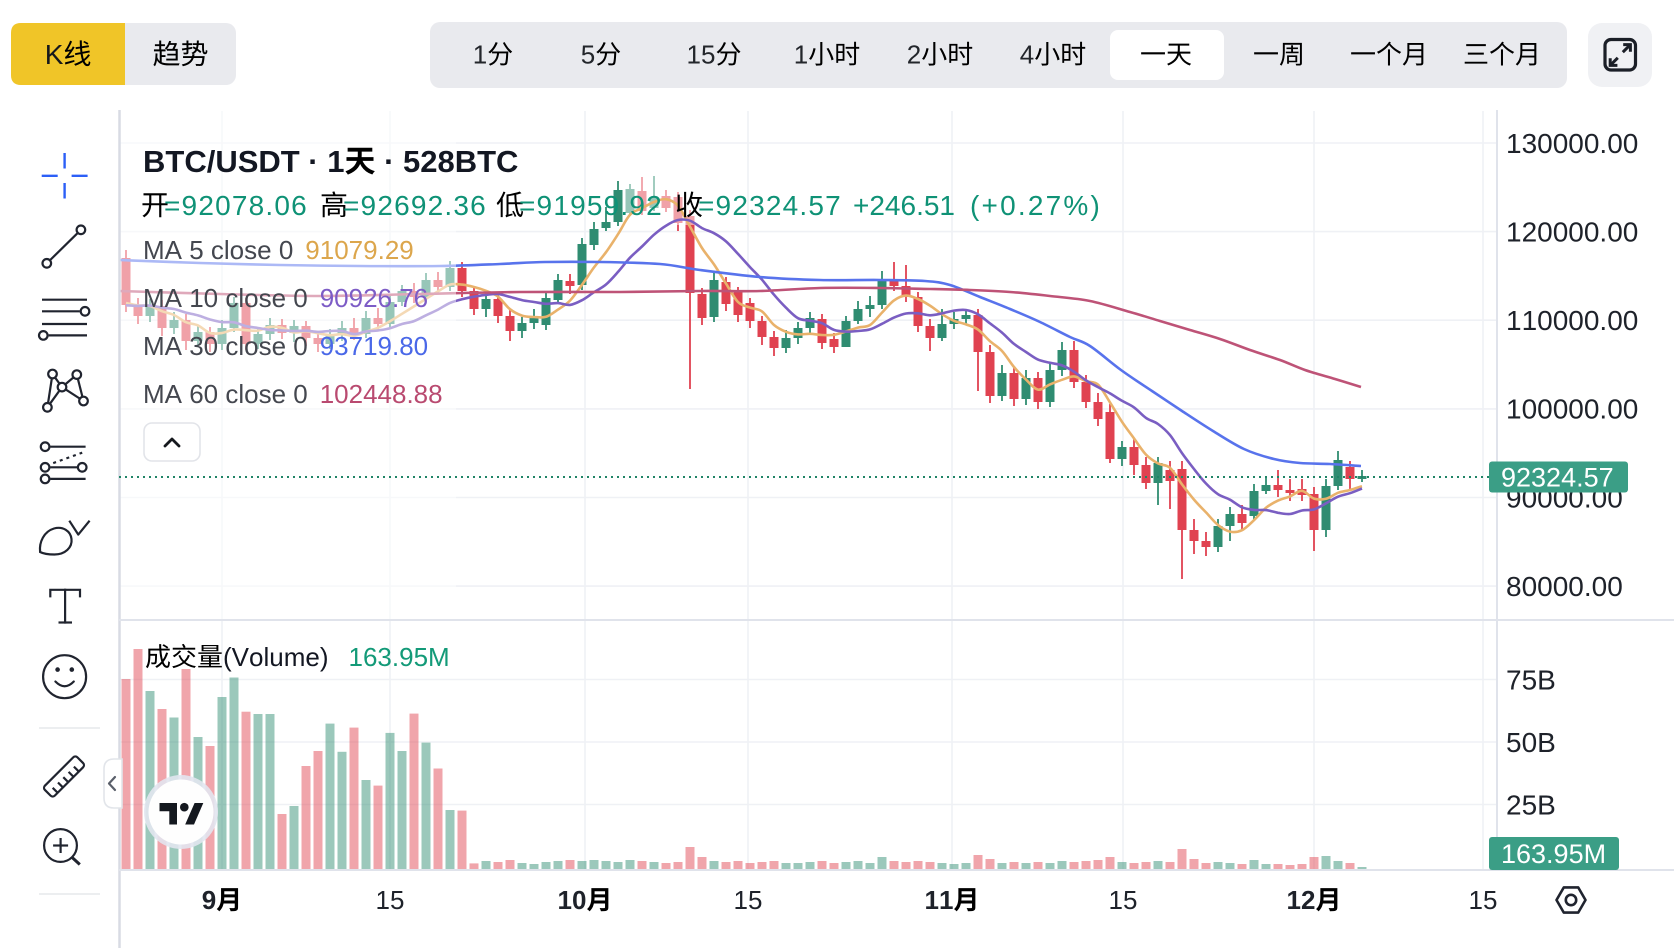 This screenshot has width=1674, height=948. What do you see at coordinates (1531, 742) in the screenshot?
I see `svg-text: 50B` at bounding box center [1531, 742].